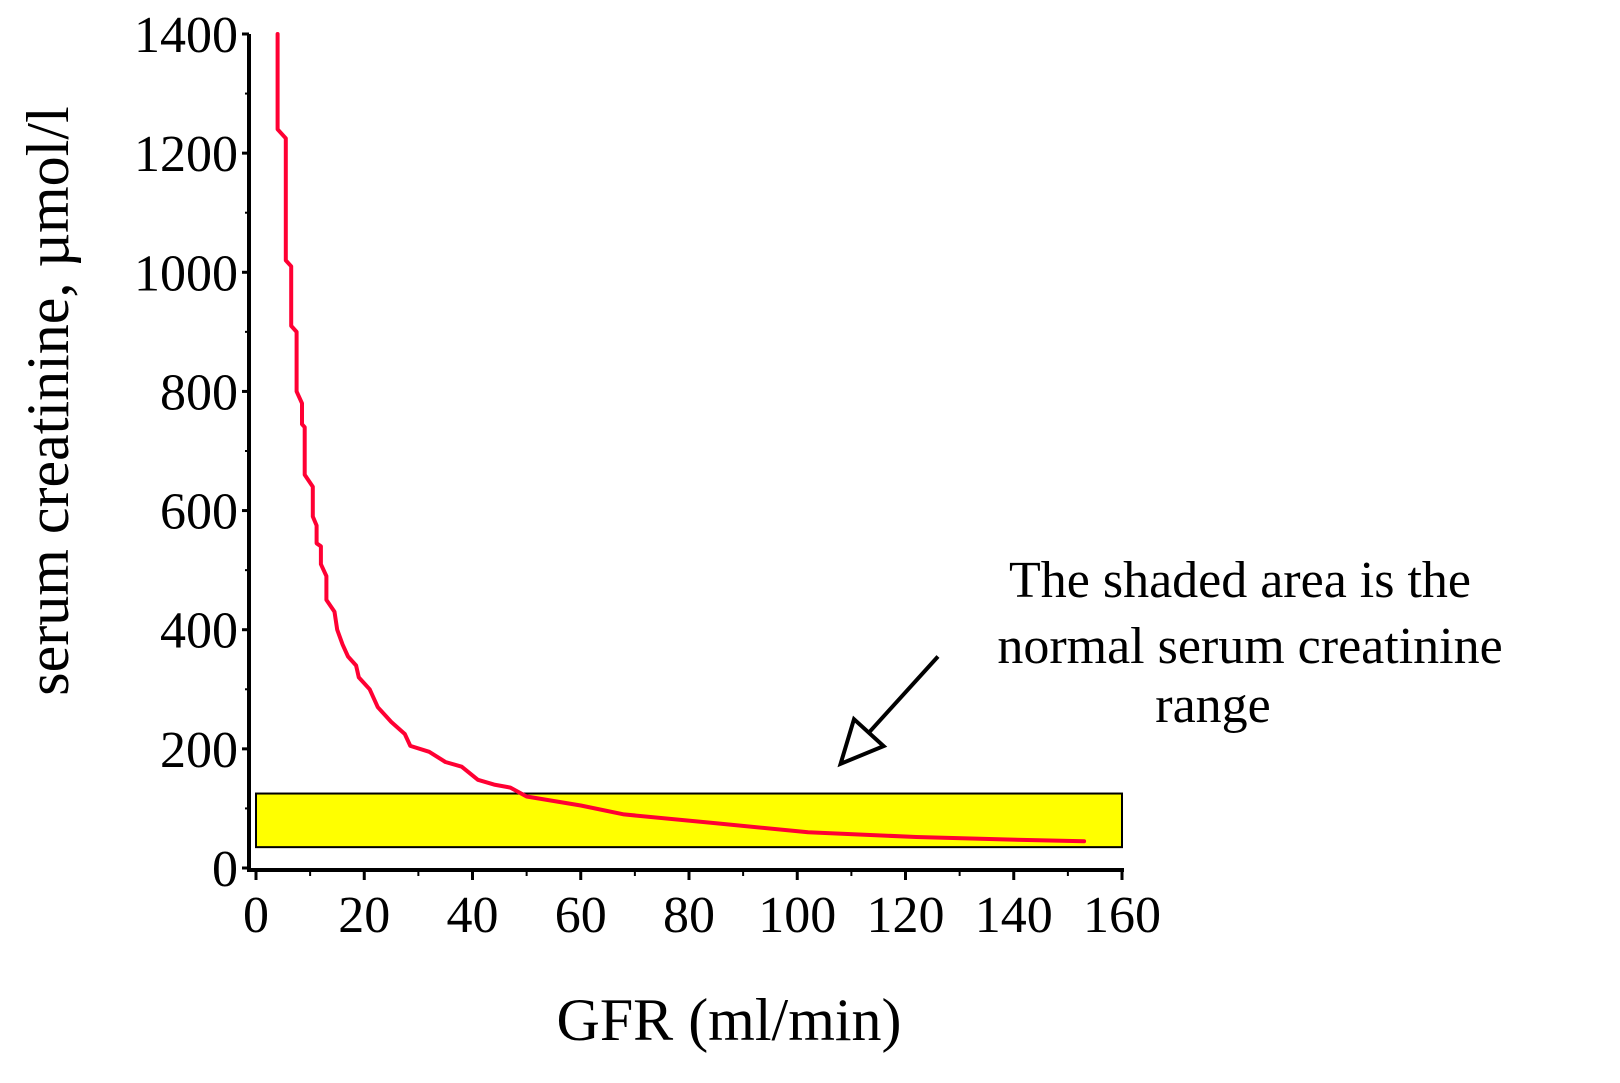 The image size is (1620, 1083). I want to click on x-axis-title: GFR (ml/min), so click(728, 1020).